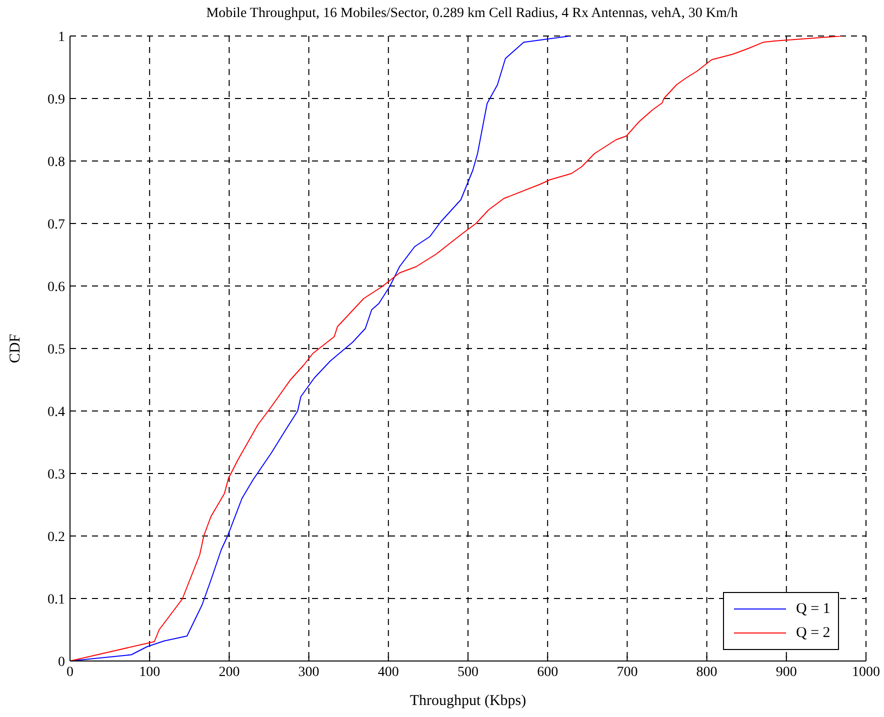  I want to click on x-tick-label: 700, so click(627, 672).